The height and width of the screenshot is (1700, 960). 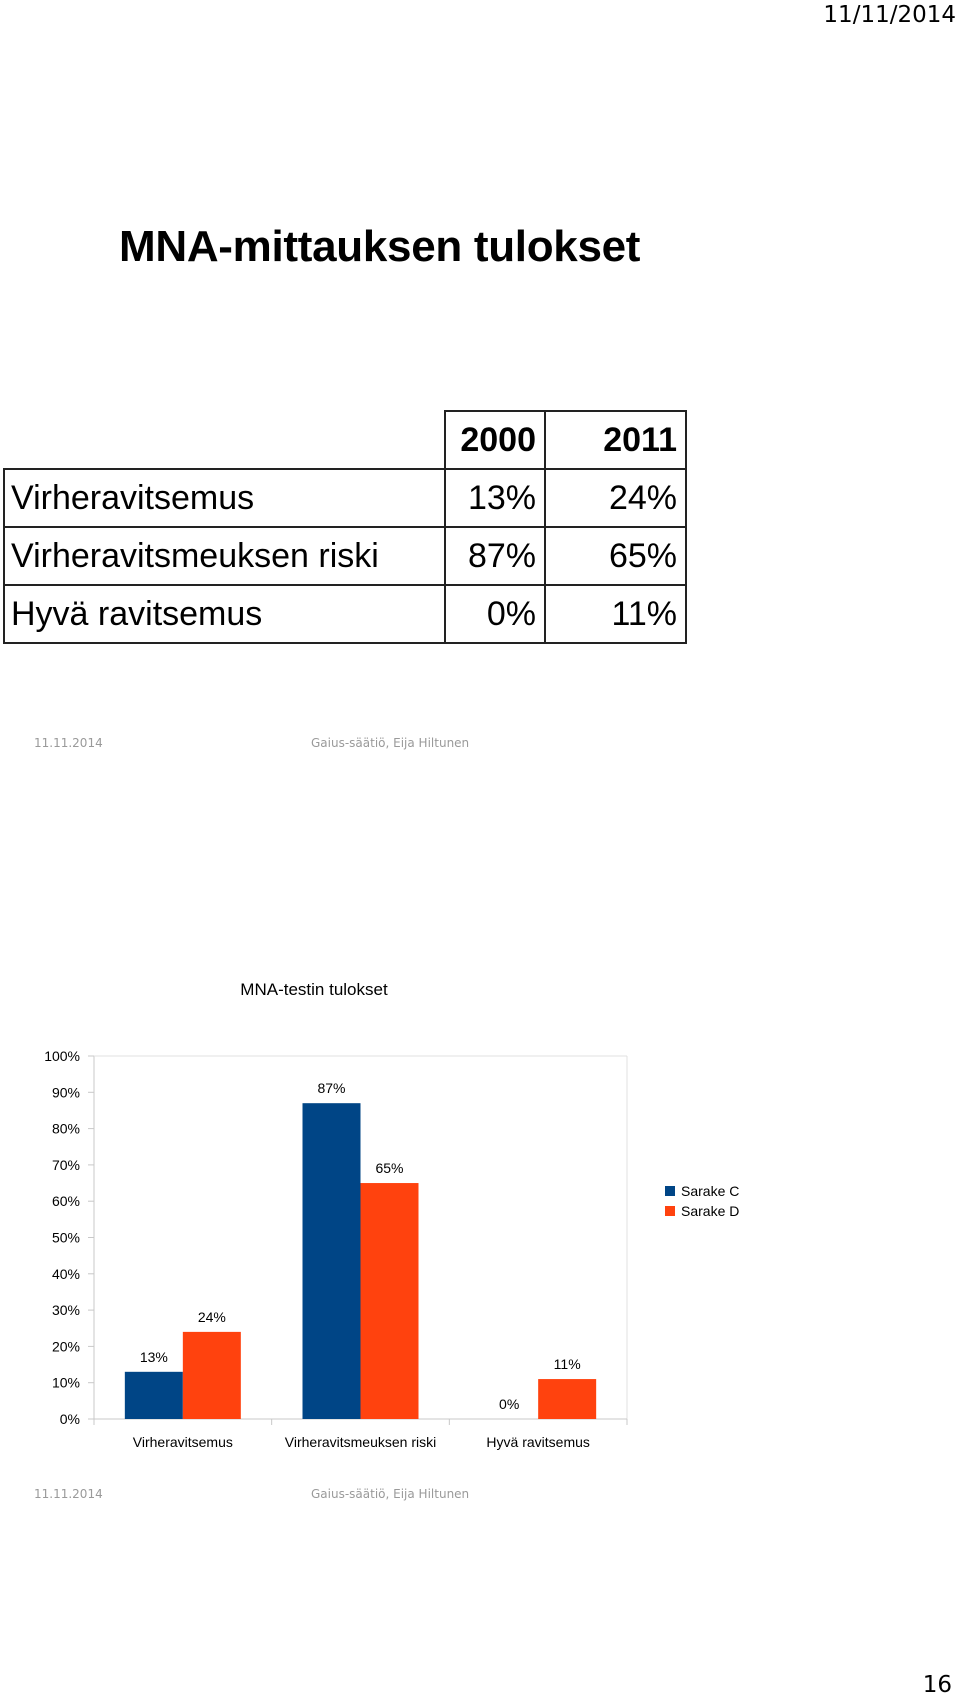 What do you see at coordinates (389, 1168) in the screenshot?
I see `bar-data-label: 65%` at bounding box center [389, 1168].